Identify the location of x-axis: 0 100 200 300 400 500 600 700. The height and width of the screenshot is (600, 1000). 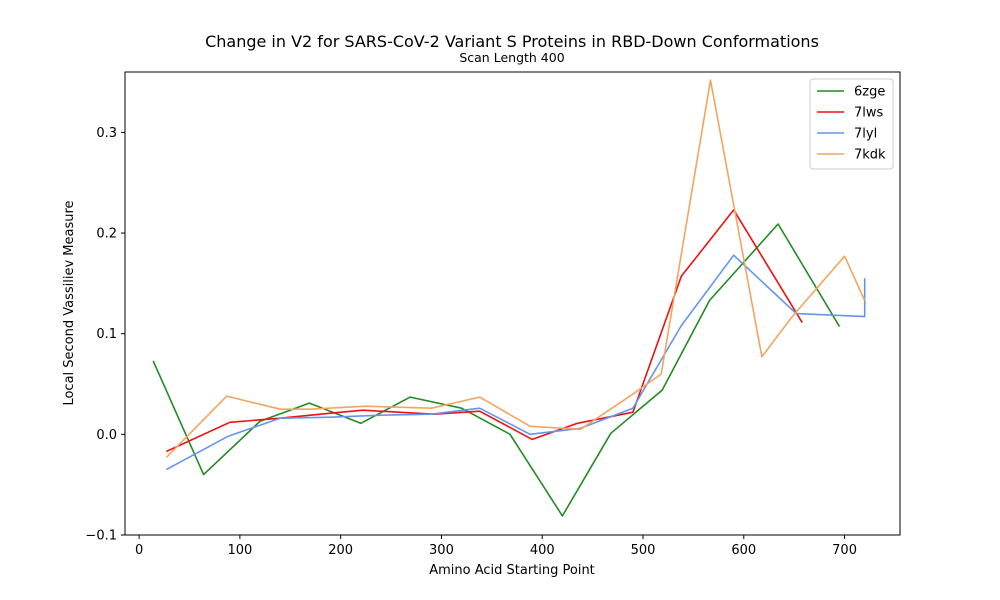
(496, 546).